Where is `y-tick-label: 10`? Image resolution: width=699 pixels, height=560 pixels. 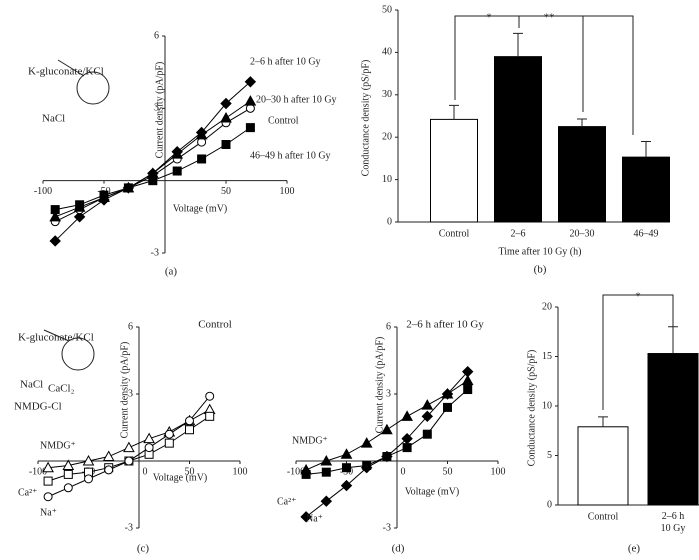 y-tick-label: 10 is located at coordinates (387, 179).